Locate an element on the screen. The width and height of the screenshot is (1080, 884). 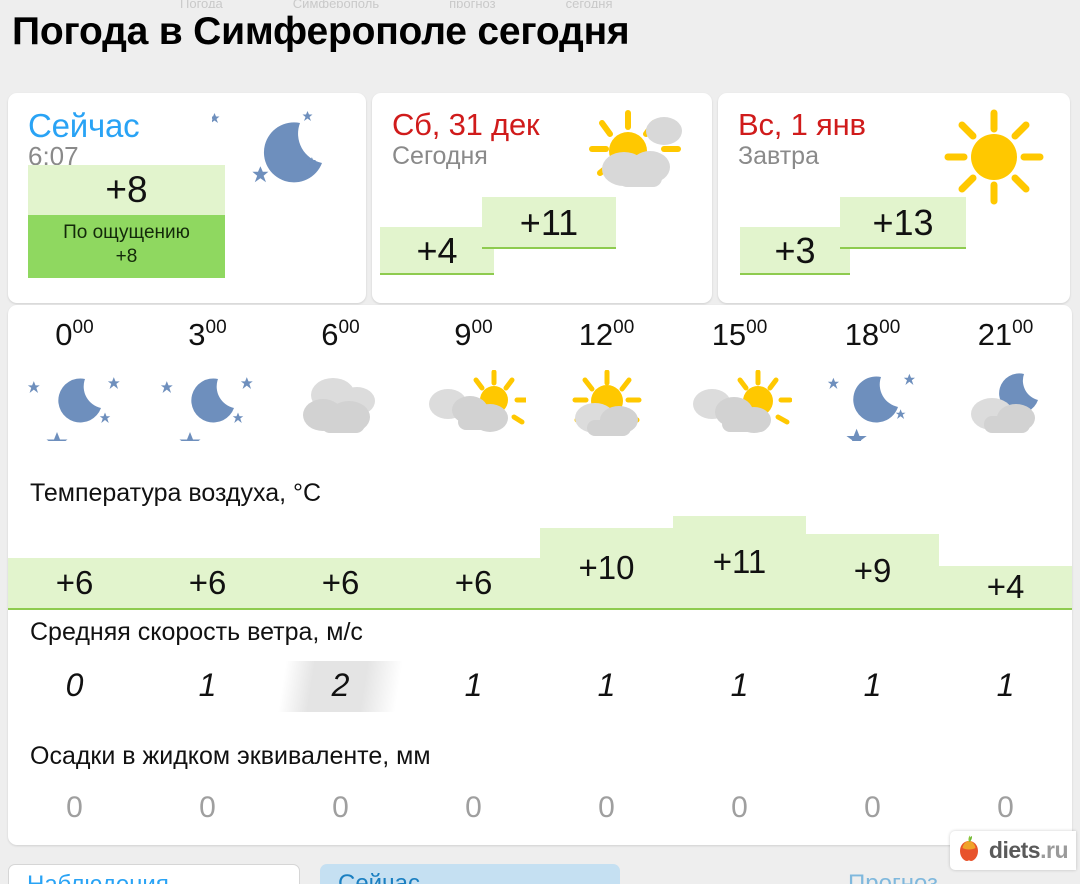
tomorrow-date: Вс, 1 янв is located at coordinates (802, 124).